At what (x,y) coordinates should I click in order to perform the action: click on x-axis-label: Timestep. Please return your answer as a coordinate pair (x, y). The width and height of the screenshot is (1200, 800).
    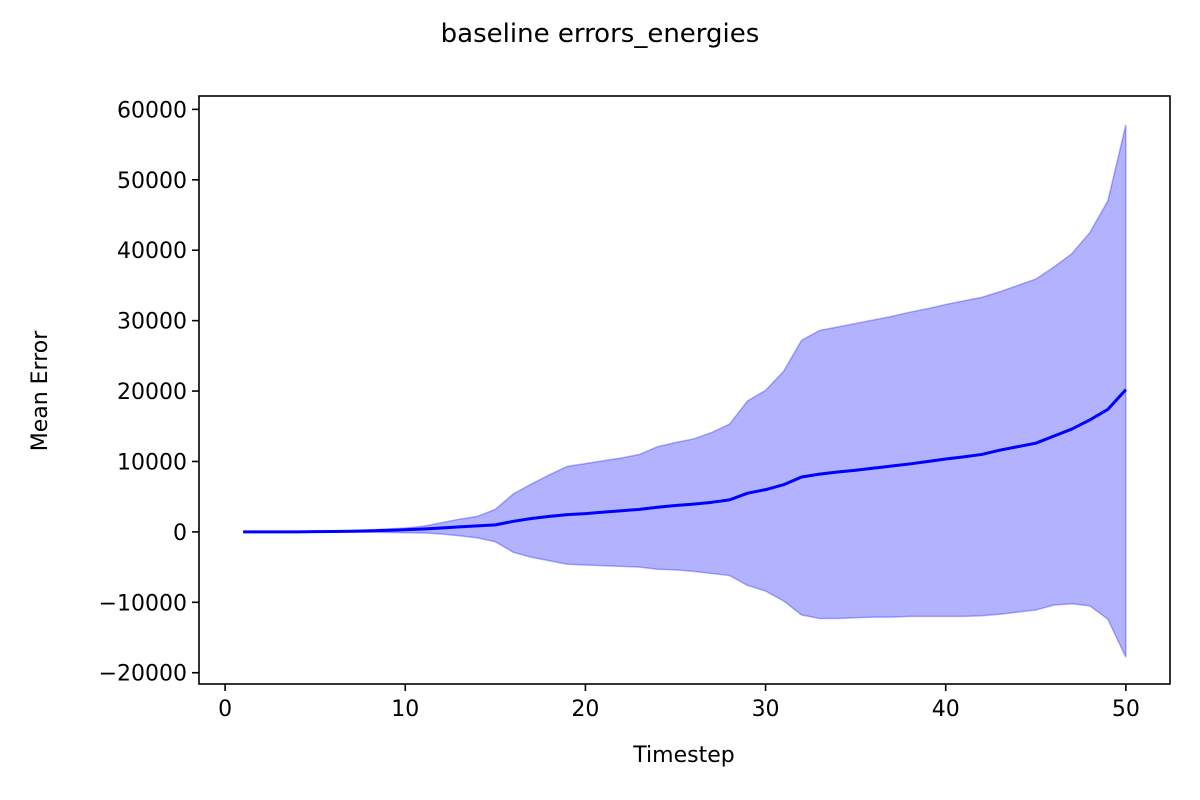
    Looking at the image, I should click on (683, 755).